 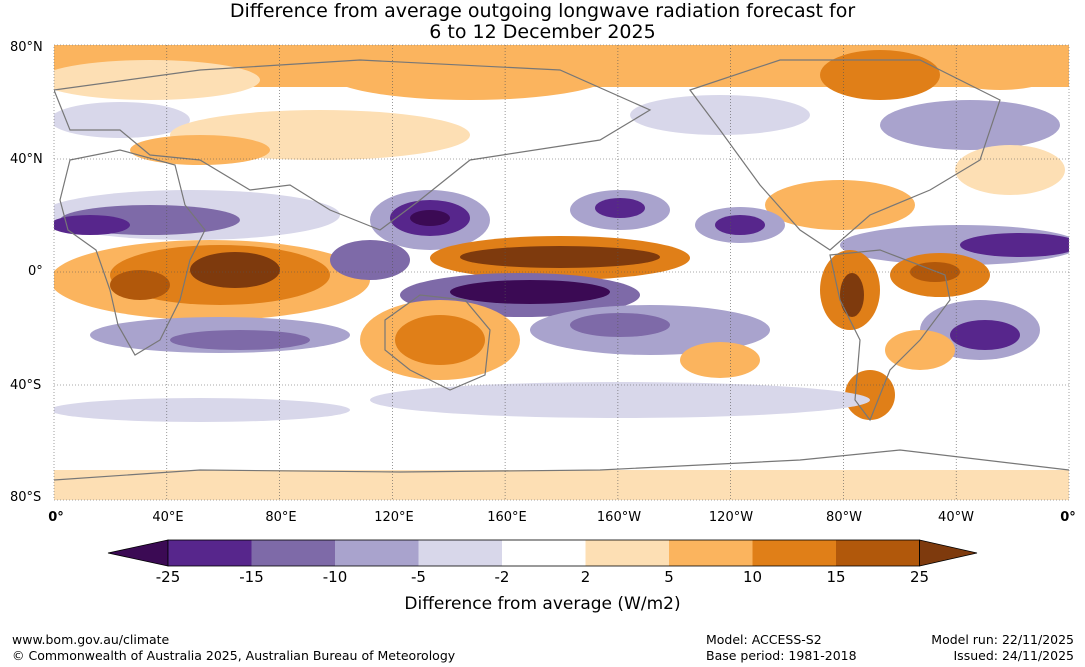 What do you see at coordinates (26, 497) in the screenshot?
I see `lat-label-80s: 80°S` at bounding box center [26, 497].